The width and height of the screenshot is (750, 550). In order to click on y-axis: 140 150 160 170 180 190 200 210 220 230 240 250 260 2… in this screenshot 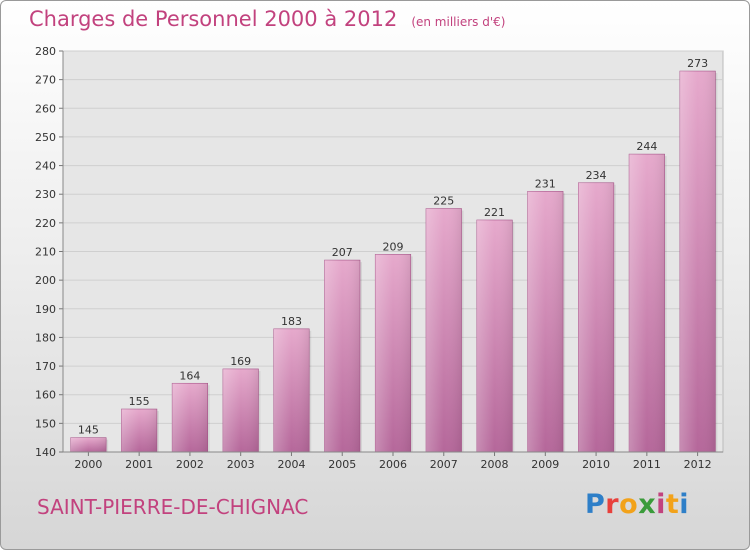, I will do `click(49, 252)`.